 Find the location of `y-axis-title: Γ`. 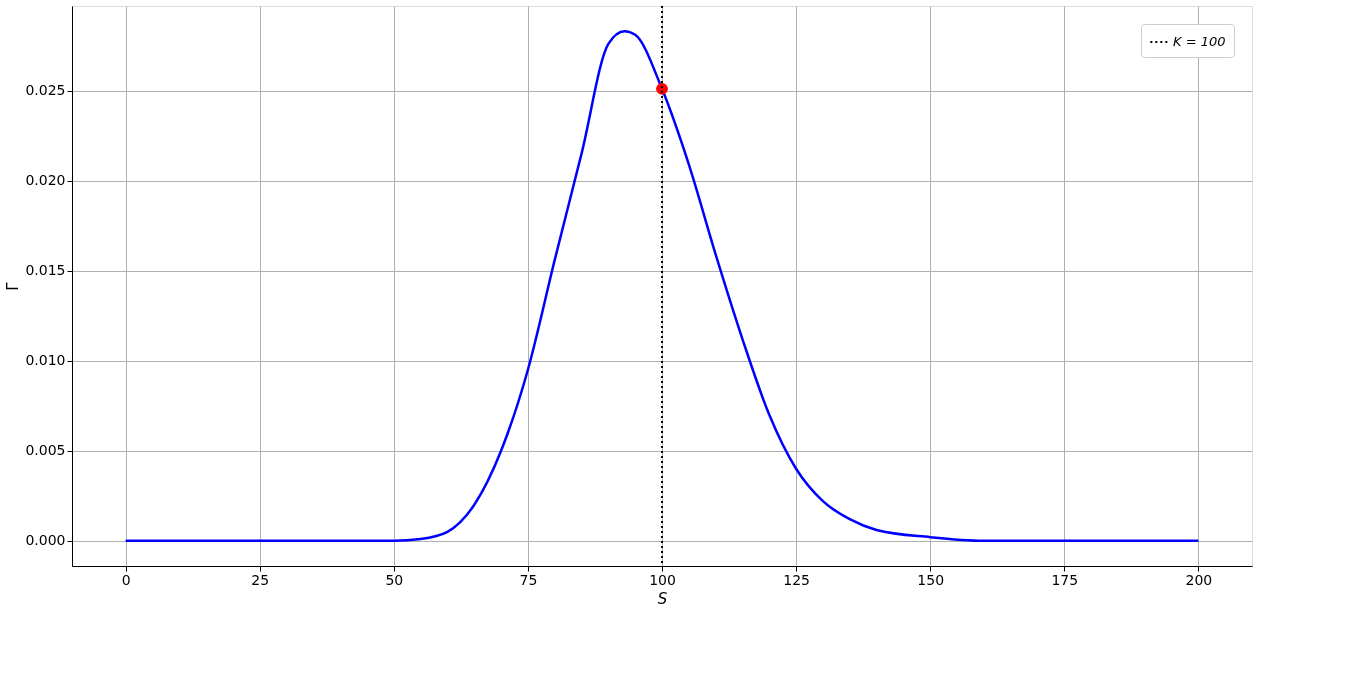

y-axis-title: Γ is located at coordinates (13, 286).